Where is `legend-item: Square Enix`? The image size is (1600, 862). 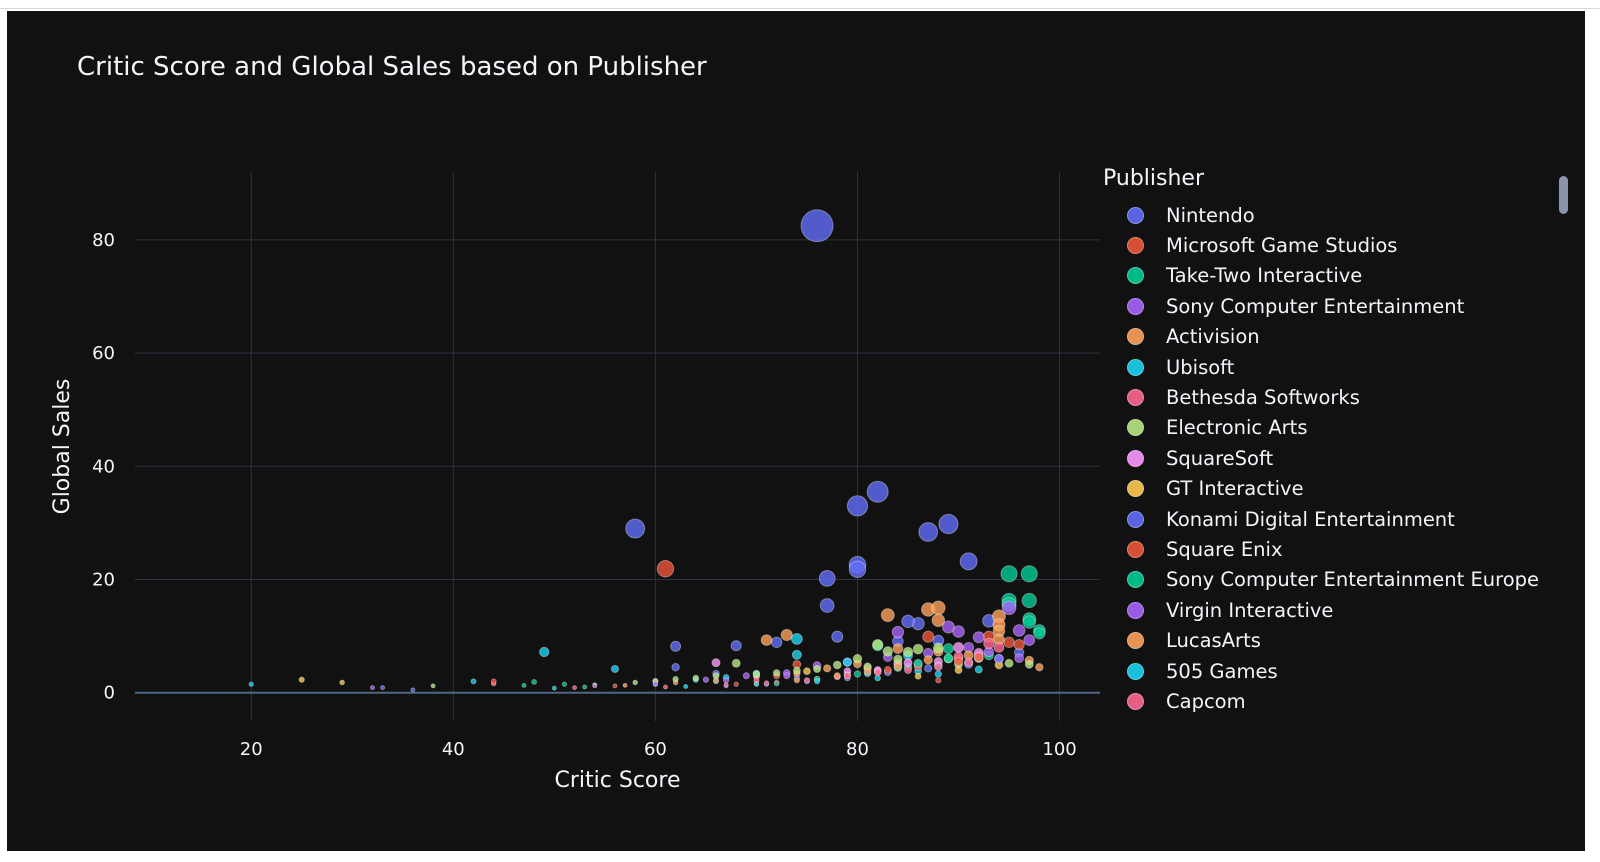 legend-item: Square Enix is located at coordinates (1333, 549).